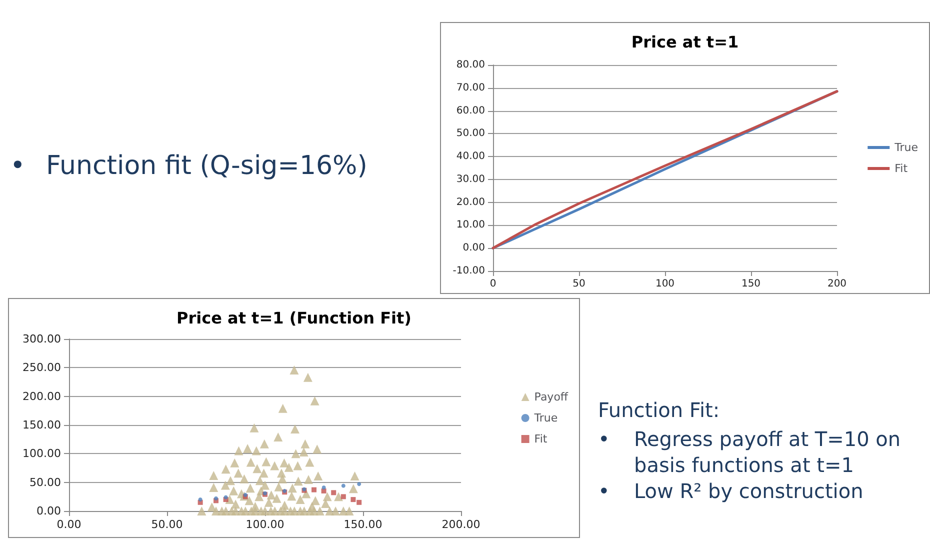  What do you see at coordinates (294, 318) in the screenshot?
I see `chart-title: Price at t=1 (Function Fit)` at bounding box center [294, 318].